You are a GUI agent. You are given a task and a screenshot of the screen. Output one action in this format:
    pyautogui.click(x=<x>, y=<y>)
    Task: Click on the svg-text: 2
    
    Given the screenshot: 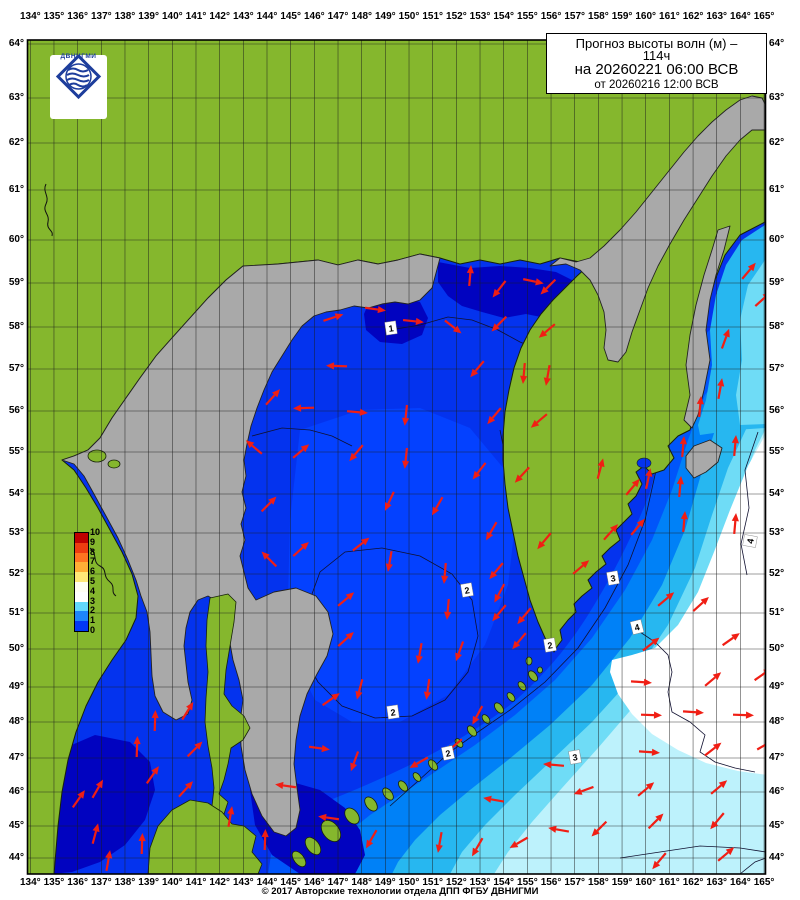 What is the action you would take?
    pyautogui.click(x=448, y=753)
    